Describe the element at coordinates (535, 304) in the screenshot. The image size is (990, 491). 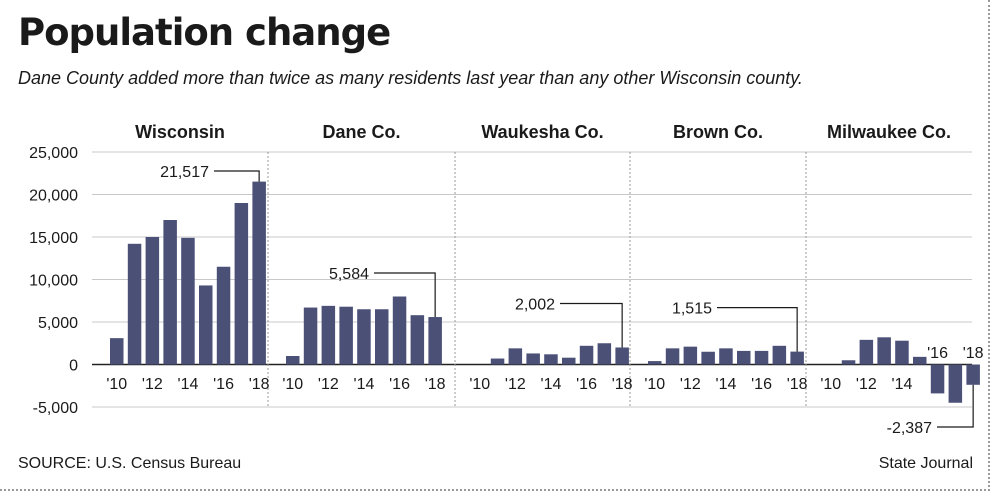
I see `value-callout: 2,002` at that location.